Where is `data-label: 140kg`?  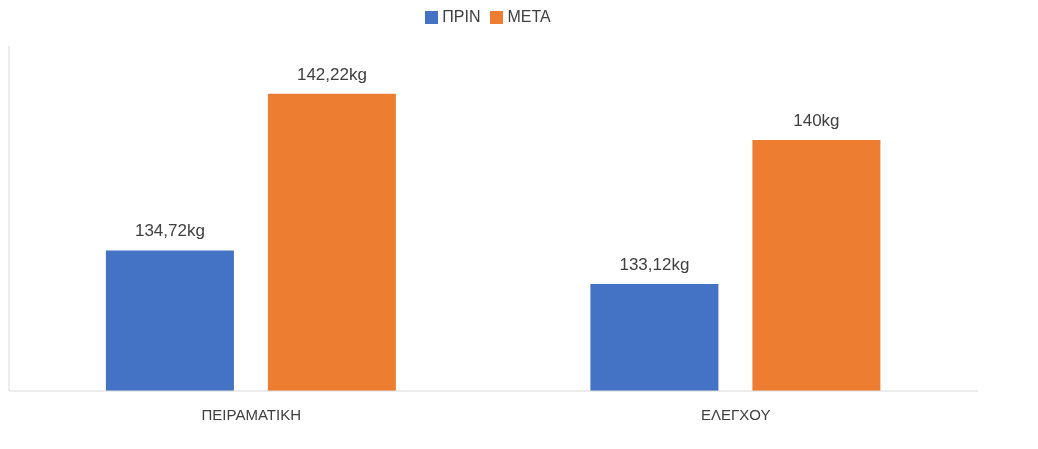
data-label: 140kg is located at coordinates (816, 121).